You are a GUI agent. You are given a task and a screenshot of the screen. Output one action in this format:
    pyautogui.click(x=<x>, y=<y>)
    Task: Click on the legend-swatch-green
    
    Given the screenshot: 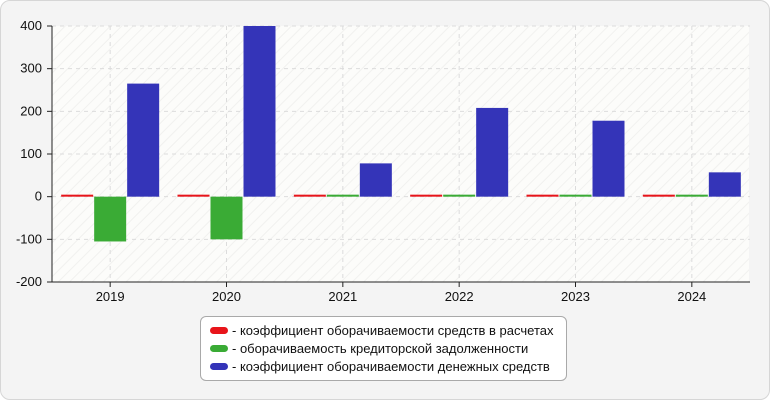 What is the action you would take?
    pyautogui.click(x=219, y=348)
    